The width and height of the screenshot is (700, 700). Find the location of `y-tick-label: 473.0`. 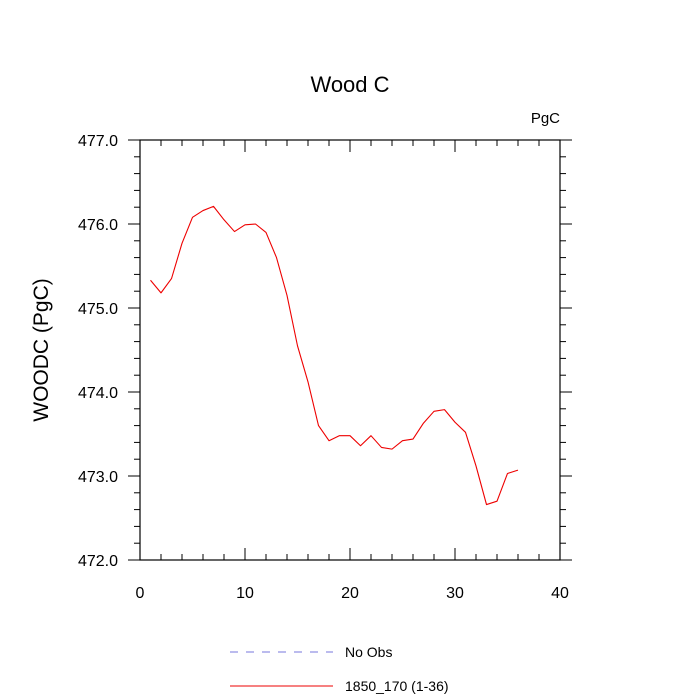

y-tick-label: 473.0 is located at coordinates (98, 477).